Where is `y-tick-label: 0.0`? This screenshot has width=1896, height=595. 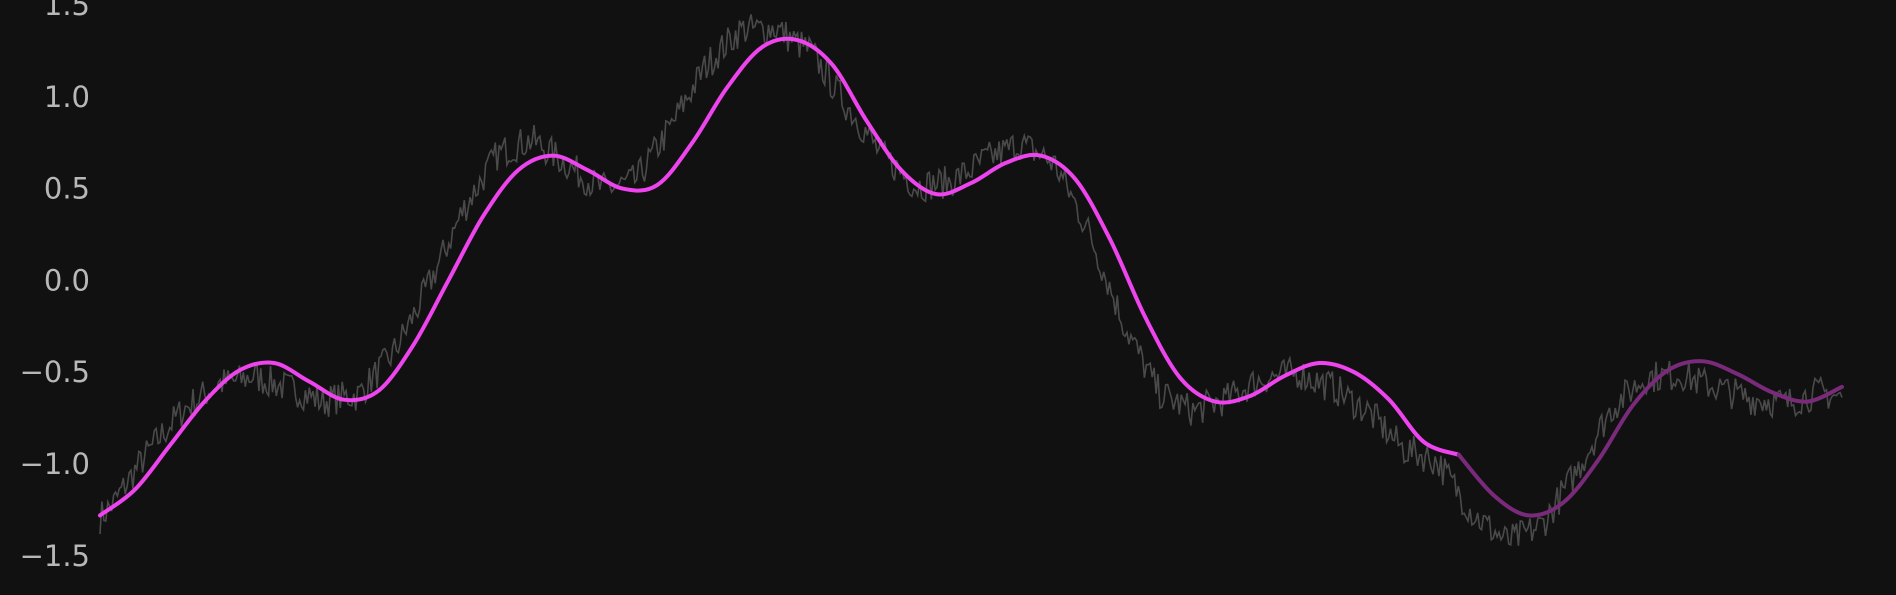
y-tick-label: 0.0 is located at coordinates (67, 280).